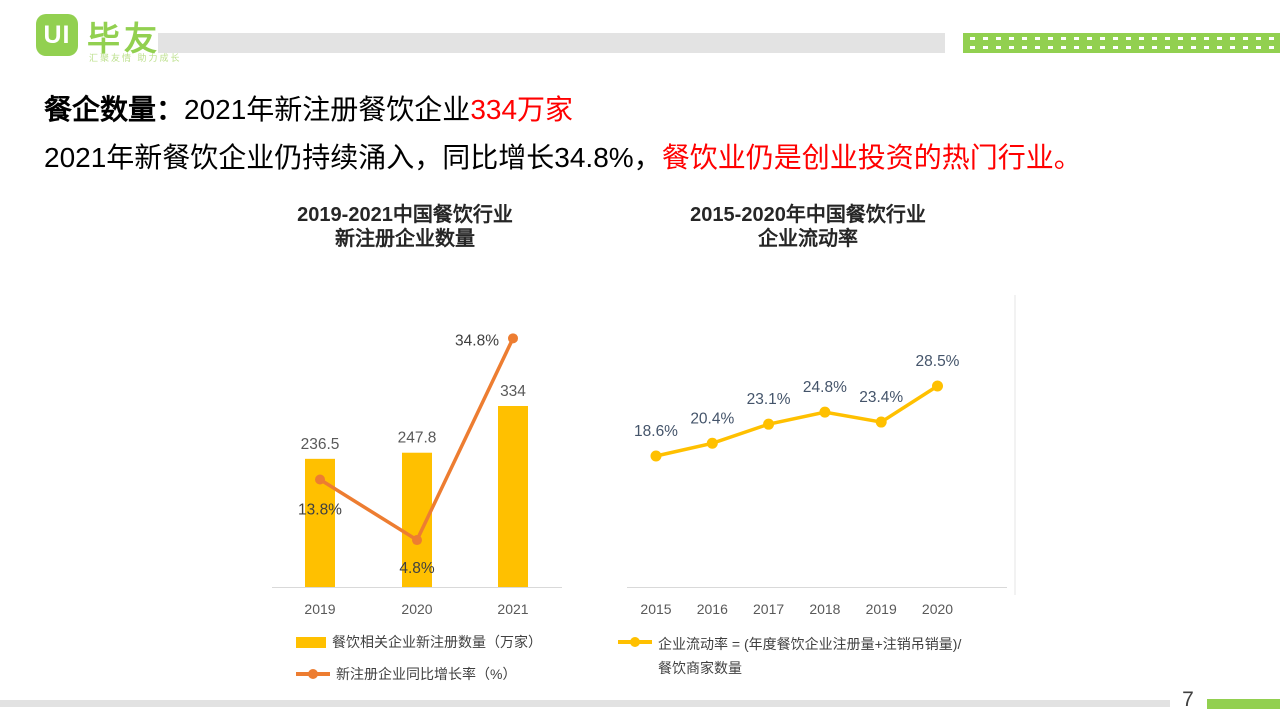 This screenshot has height=720, width=1280. I want to click on bar-2021, so click(513, 496).